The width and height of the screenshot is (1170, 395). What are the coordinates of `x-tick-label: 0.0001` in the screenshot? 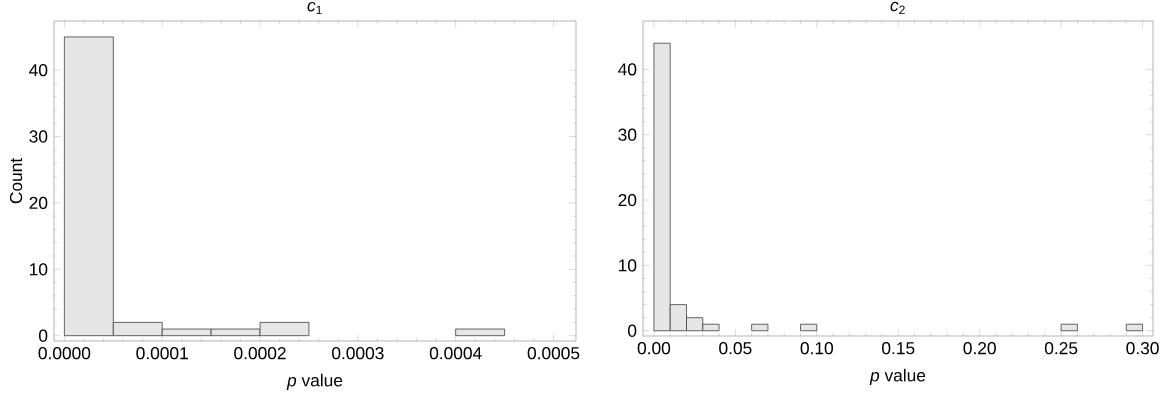 It's located at (162, 353).